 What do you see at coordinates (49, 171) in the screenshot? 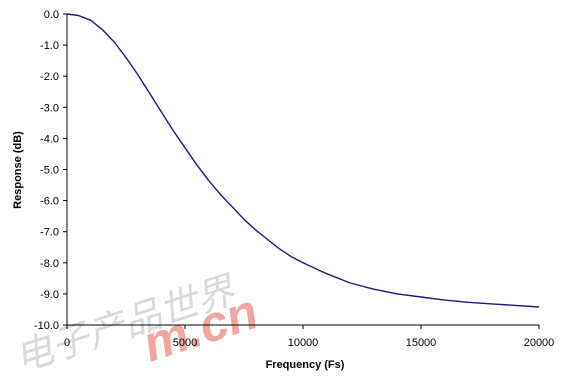
I see `y-tick-label: -5.0` at bounding box center [49, 171].